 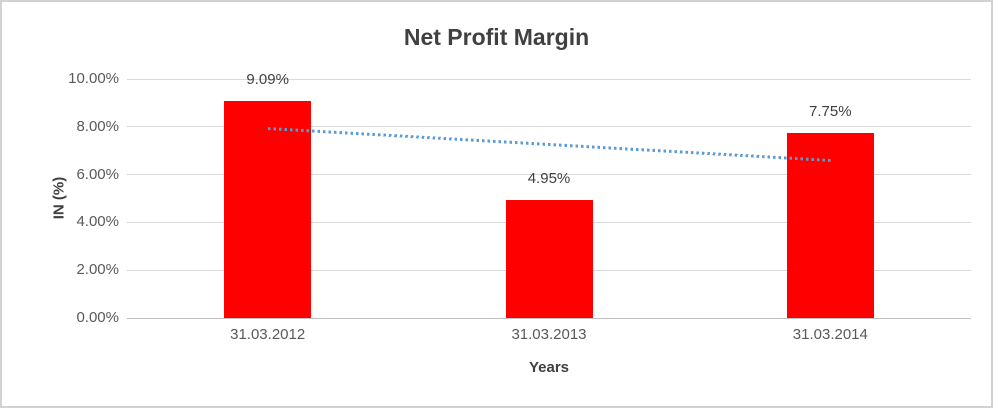 What do you see at coordinates (97, 126) in the screenshot?
I see `y-tick-label: 8.00%` at bounding box center [97, 126].